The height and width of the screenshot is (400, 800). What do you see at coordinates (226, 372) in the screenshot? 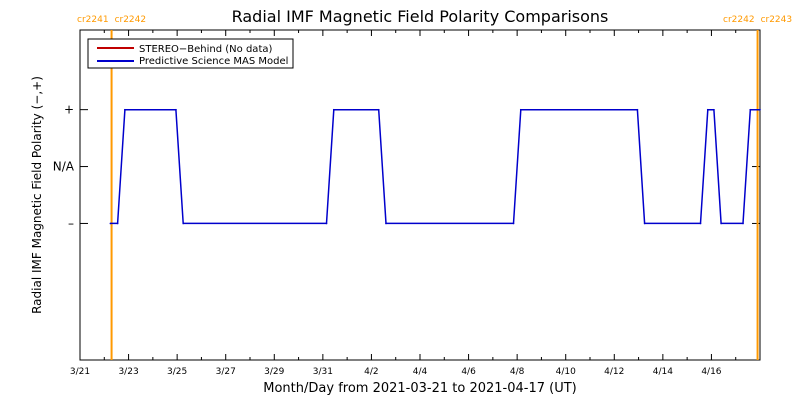
I see `x-tick-label: 3/27` at bounding box center [226, 372].